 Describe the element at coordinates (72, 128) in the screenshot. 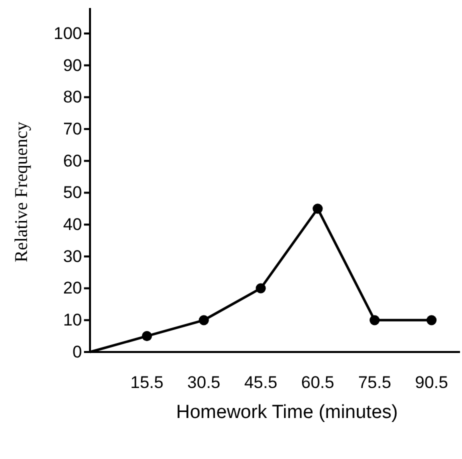

I see `y-tick-label: 70` at that location.